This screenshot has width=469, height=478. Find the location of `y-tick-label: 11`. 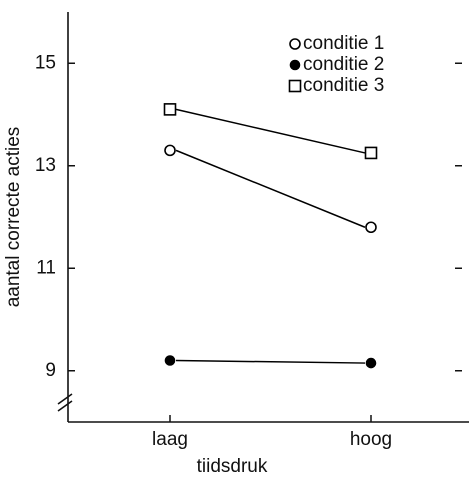

y-tick-label: 11 is located at coordinates (46, 267).